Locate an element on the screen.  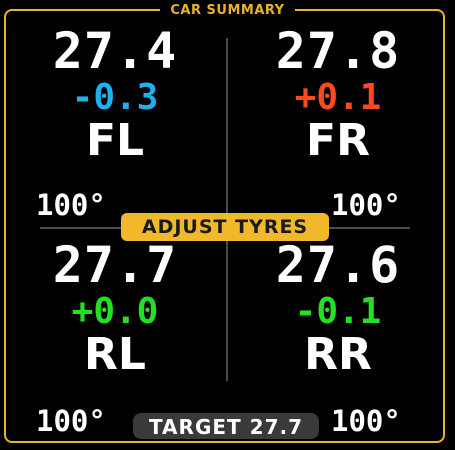
tyre-rr-temp: 100° is located at coordinates (366, 421).